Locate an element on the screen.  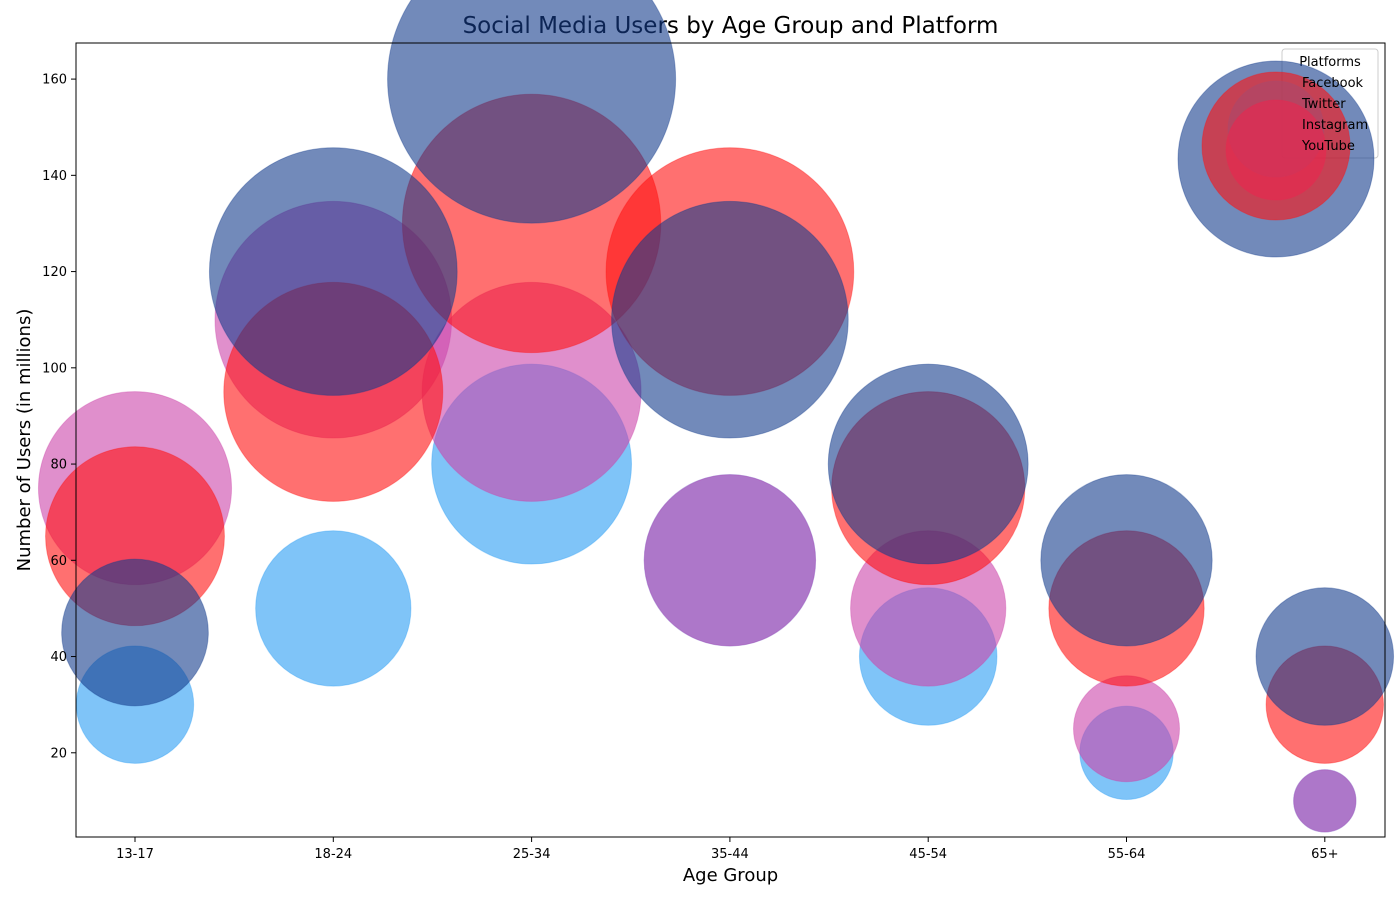
legend-title: Platforms is located at coordinates (1330, 62).